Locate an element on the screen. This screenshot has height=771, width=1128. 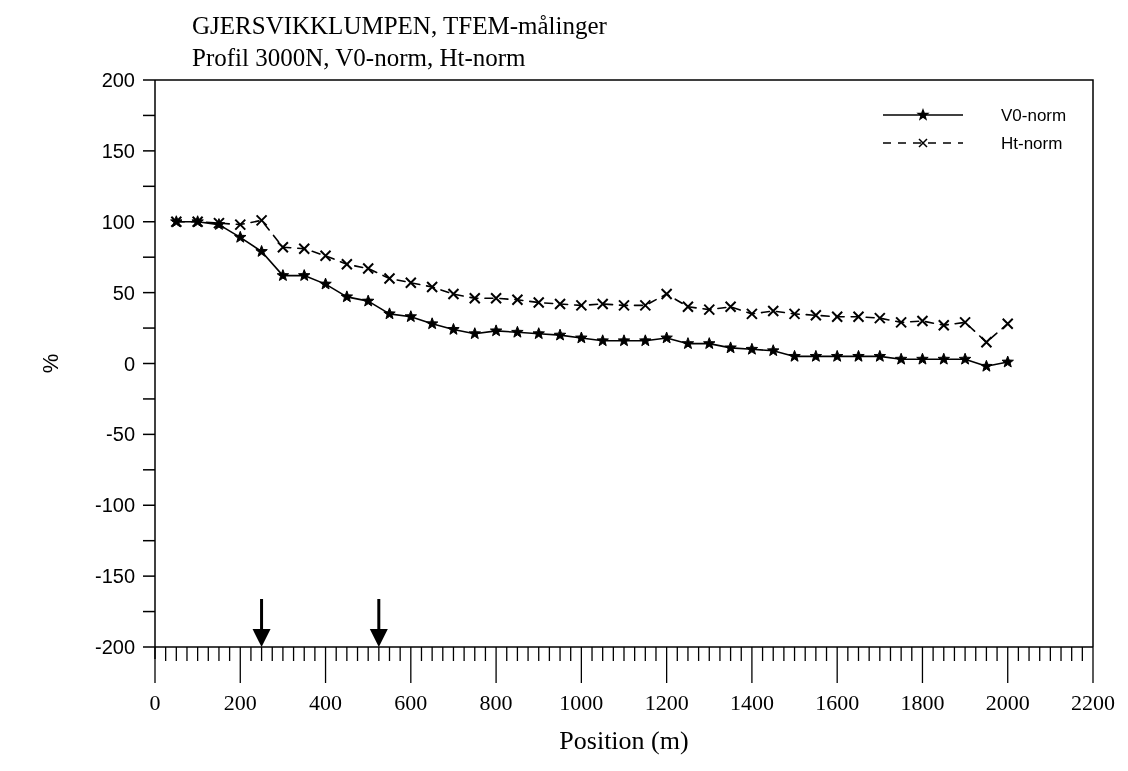
x-tick-label: 400 is located at coordinates (326, 702).